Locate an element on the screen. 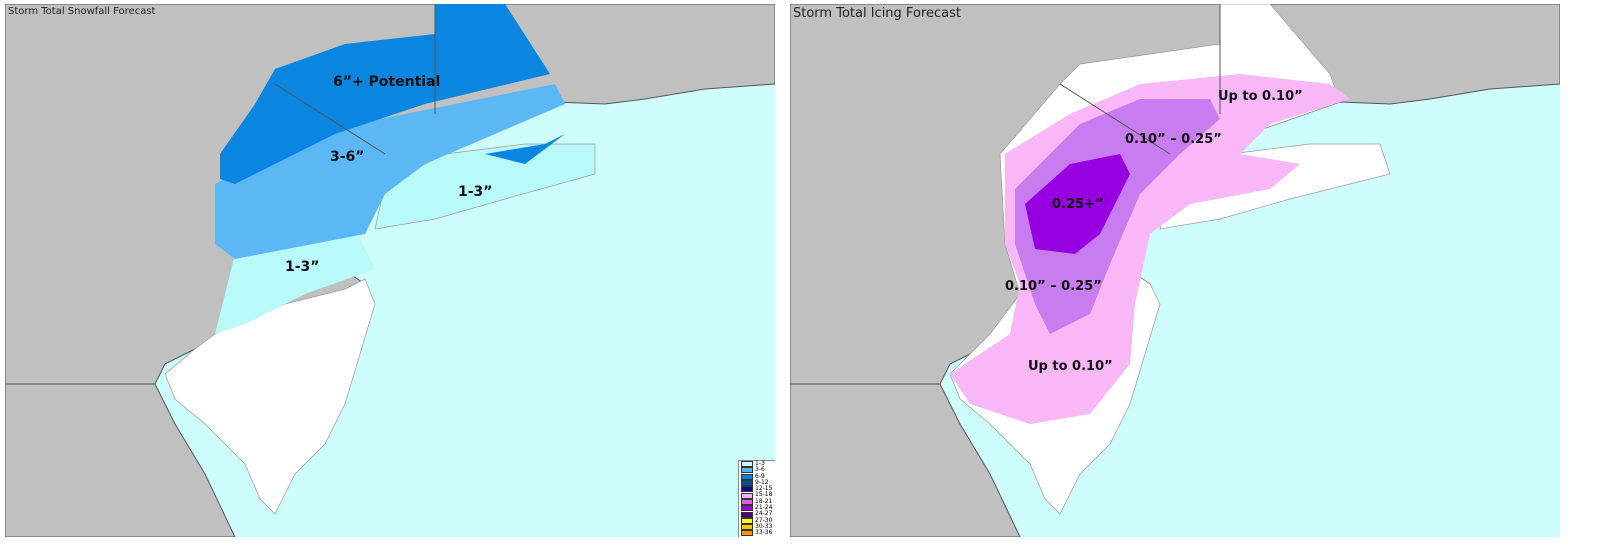  legend-label: 15-18 is located at coordinates (764, 495).